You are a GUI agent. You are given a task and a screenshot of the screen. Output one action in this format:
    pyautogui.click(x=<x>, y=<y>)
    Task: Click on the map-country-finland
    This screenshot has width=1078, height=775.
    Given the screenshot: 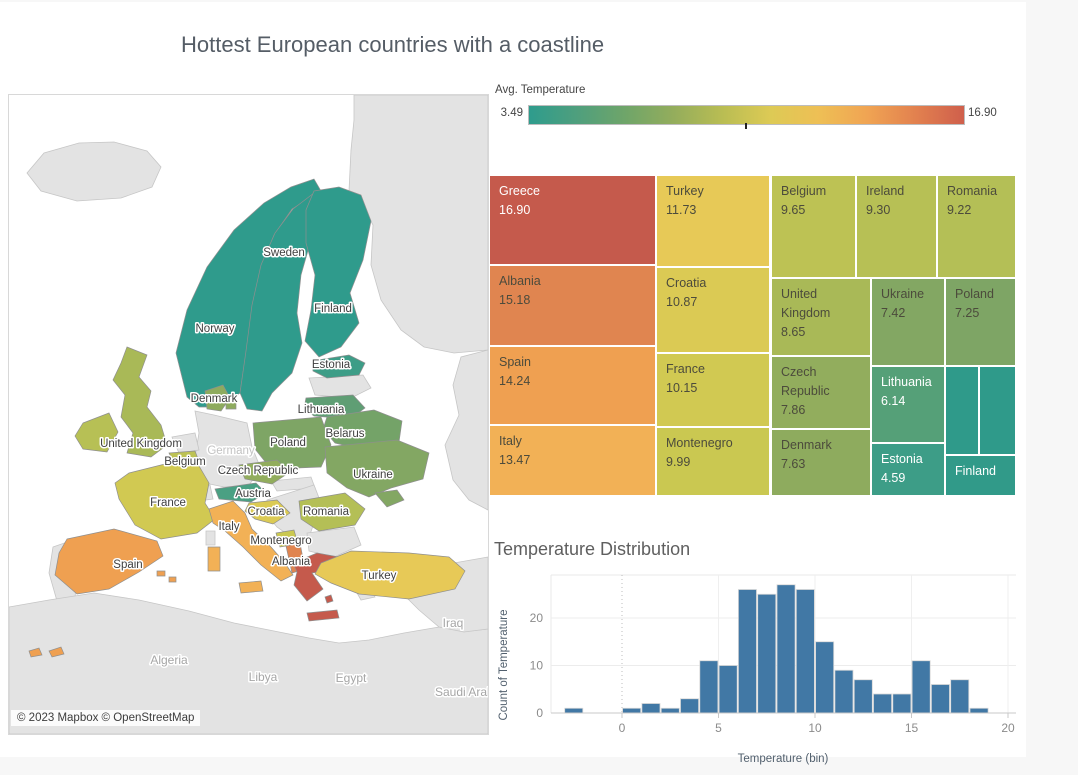 What is the action you would take?
    pyautogui.click(x=338, y=272)
    